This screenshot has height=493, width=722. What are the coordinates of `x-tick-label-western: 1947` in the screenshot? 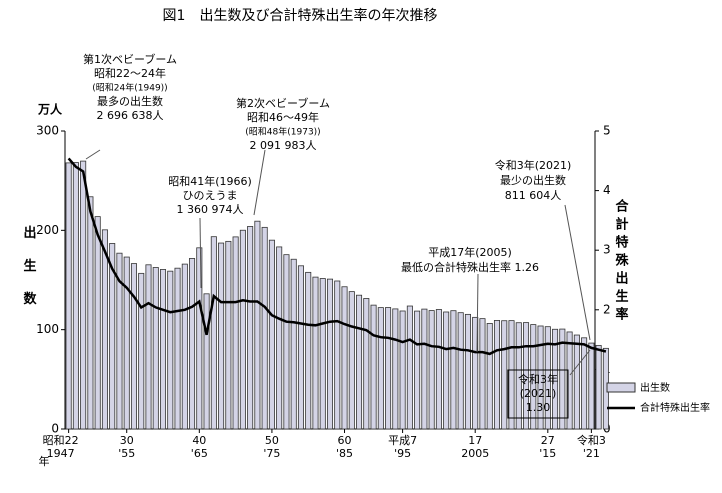 It's located at (61, 453).